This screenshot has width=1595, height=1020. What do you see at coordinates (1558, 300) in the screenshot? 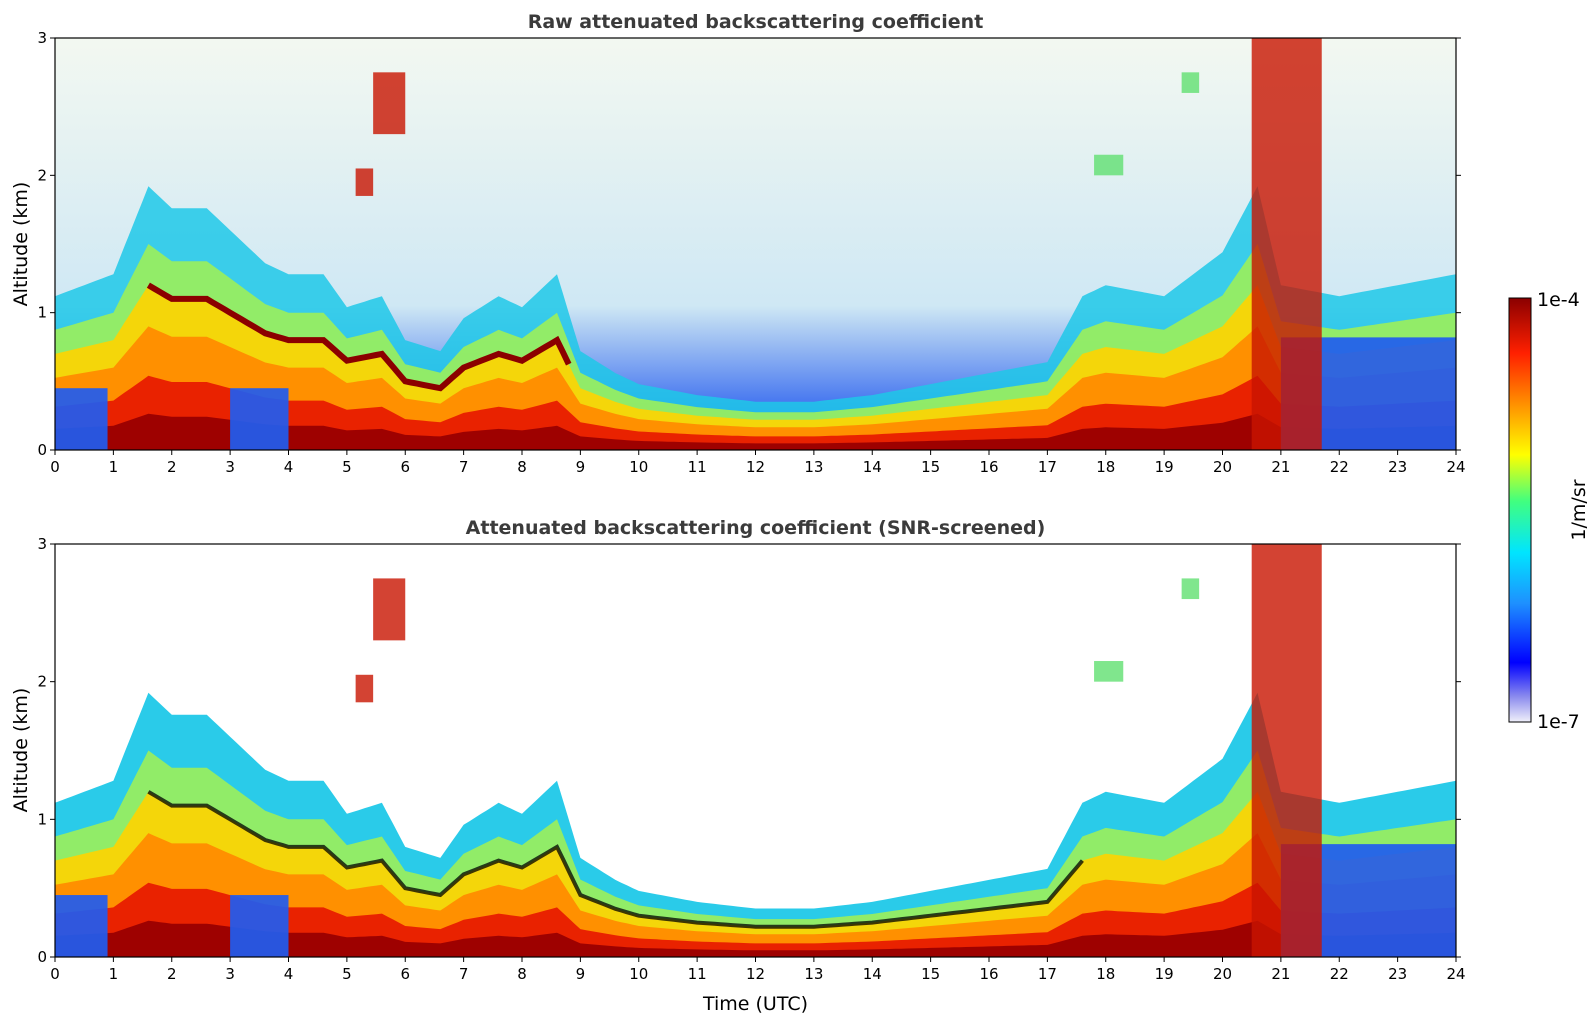
I see `colorbar-max-label: 1e-4` at bounding box center [1558, 300].